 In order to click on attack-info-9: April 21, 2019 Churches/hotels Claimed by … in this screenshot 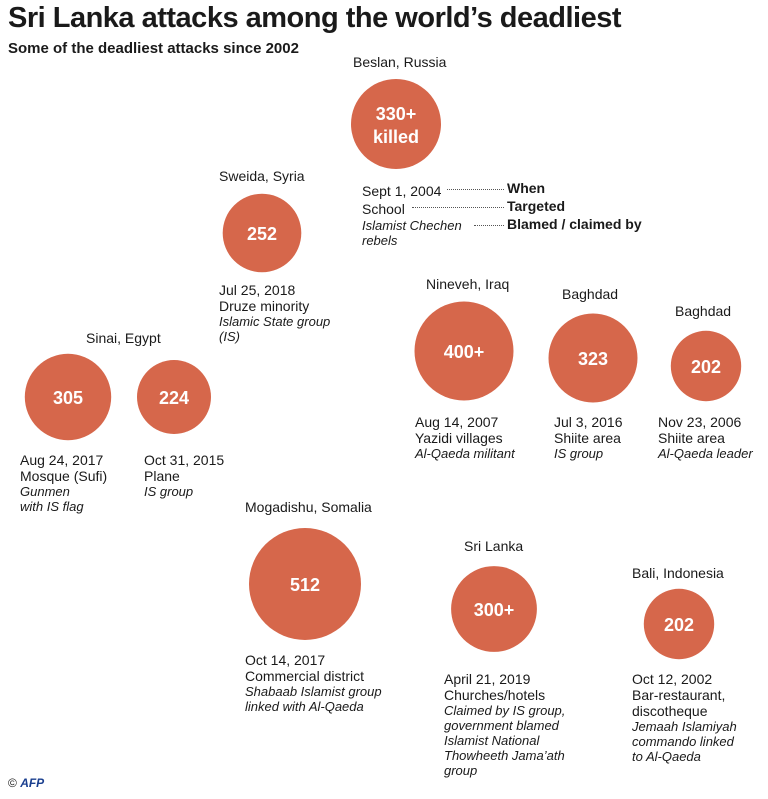, I will do `click(504, 724)`.